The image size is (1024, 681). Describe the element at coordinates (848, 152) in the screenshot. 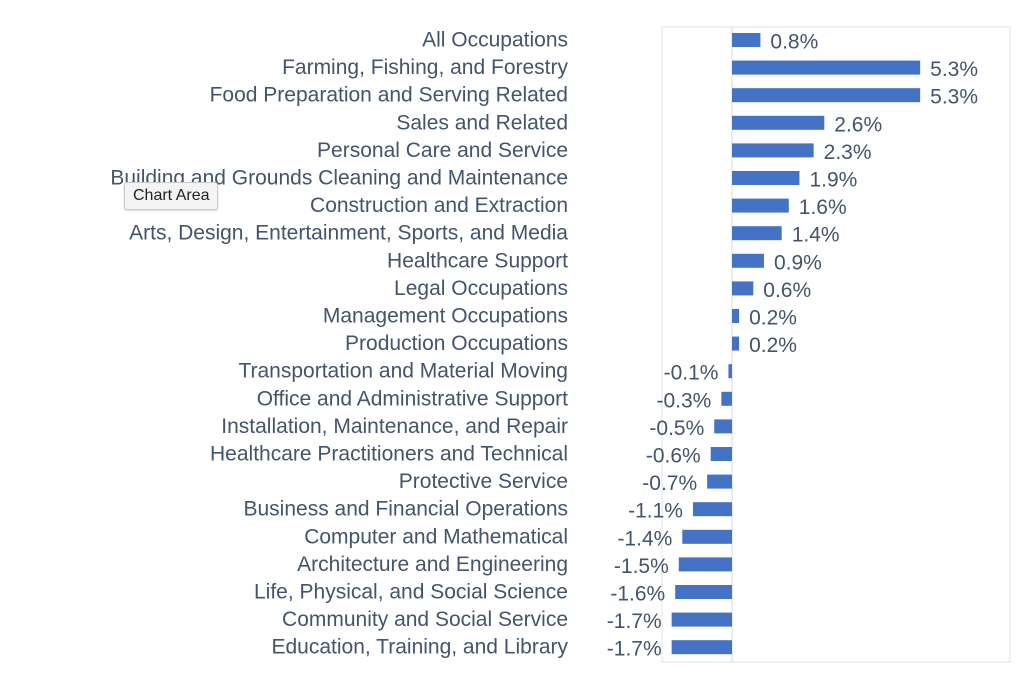

I see `data-label: 2.3%` at that location.